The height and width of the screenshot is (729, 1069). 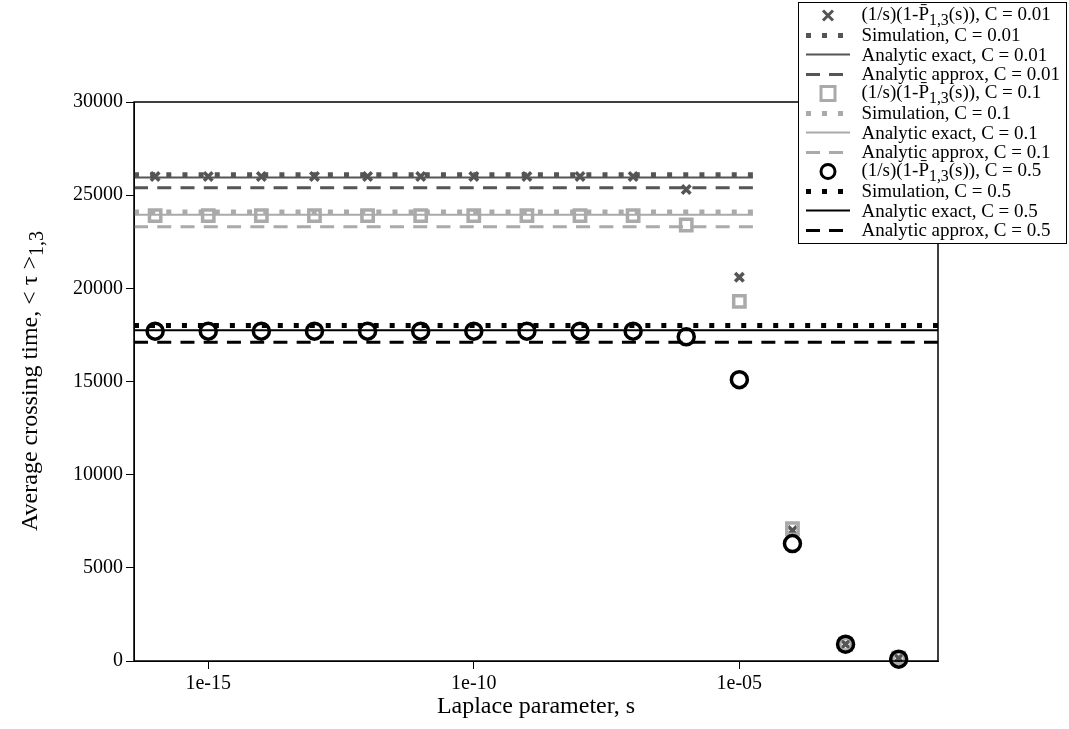 I want to click on legend-label: (1/s)(1-P̄$_{1,3}$(s)), C = 0.01, so click(x=956, y=15).